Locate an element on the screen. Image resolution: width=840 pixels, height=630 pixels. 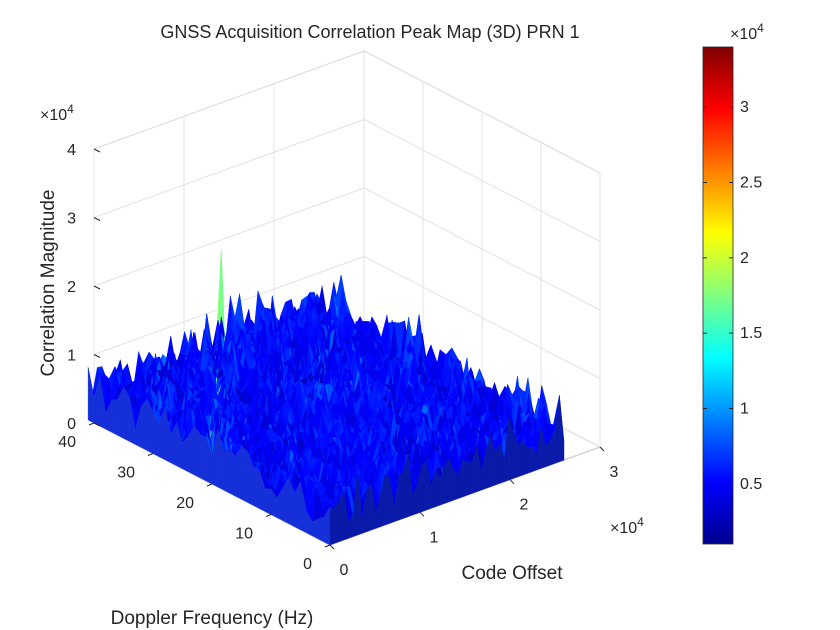
z-tick-label: 2 is located at coordinates (71, 287).